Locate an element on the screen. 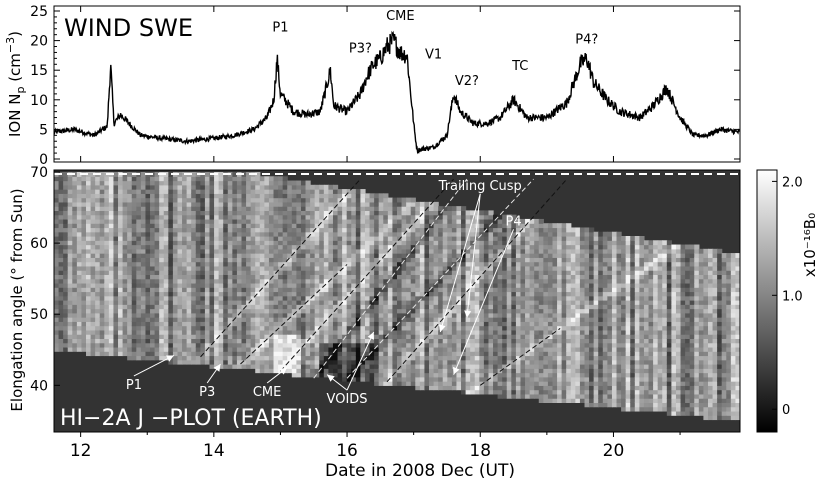 This screenshot has width=830, height=489. top-annotation: TC is located at coordinates (519, 66).